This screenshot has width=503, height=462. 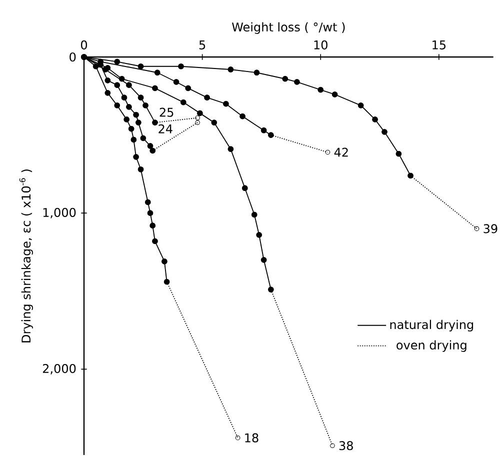 What do you see at coordinates (59, 369) in the screenshot?
I see `y-tick-label: 2,000` at bounding box center [59, 369].